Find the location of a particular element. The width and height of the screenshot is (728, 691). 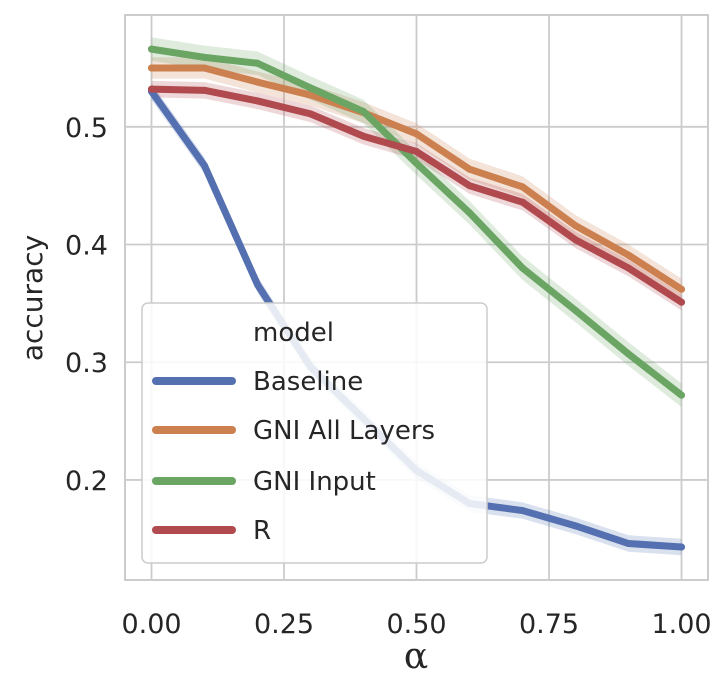

y-tick-label: 0.4 is located at coordinates (86, 246).